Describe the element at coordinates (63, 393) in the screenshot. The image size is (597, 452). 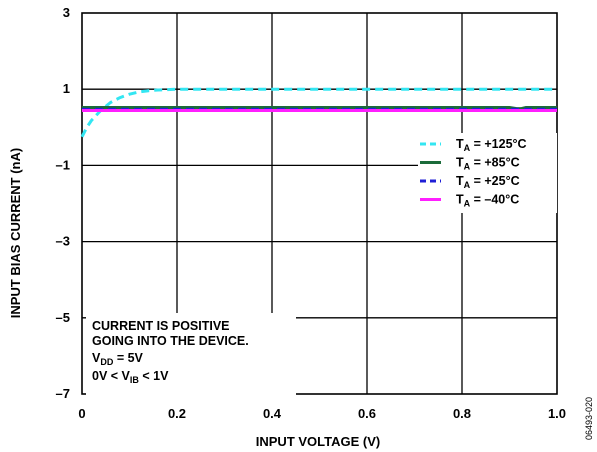
I see `y-tick-label: –7` at that location.